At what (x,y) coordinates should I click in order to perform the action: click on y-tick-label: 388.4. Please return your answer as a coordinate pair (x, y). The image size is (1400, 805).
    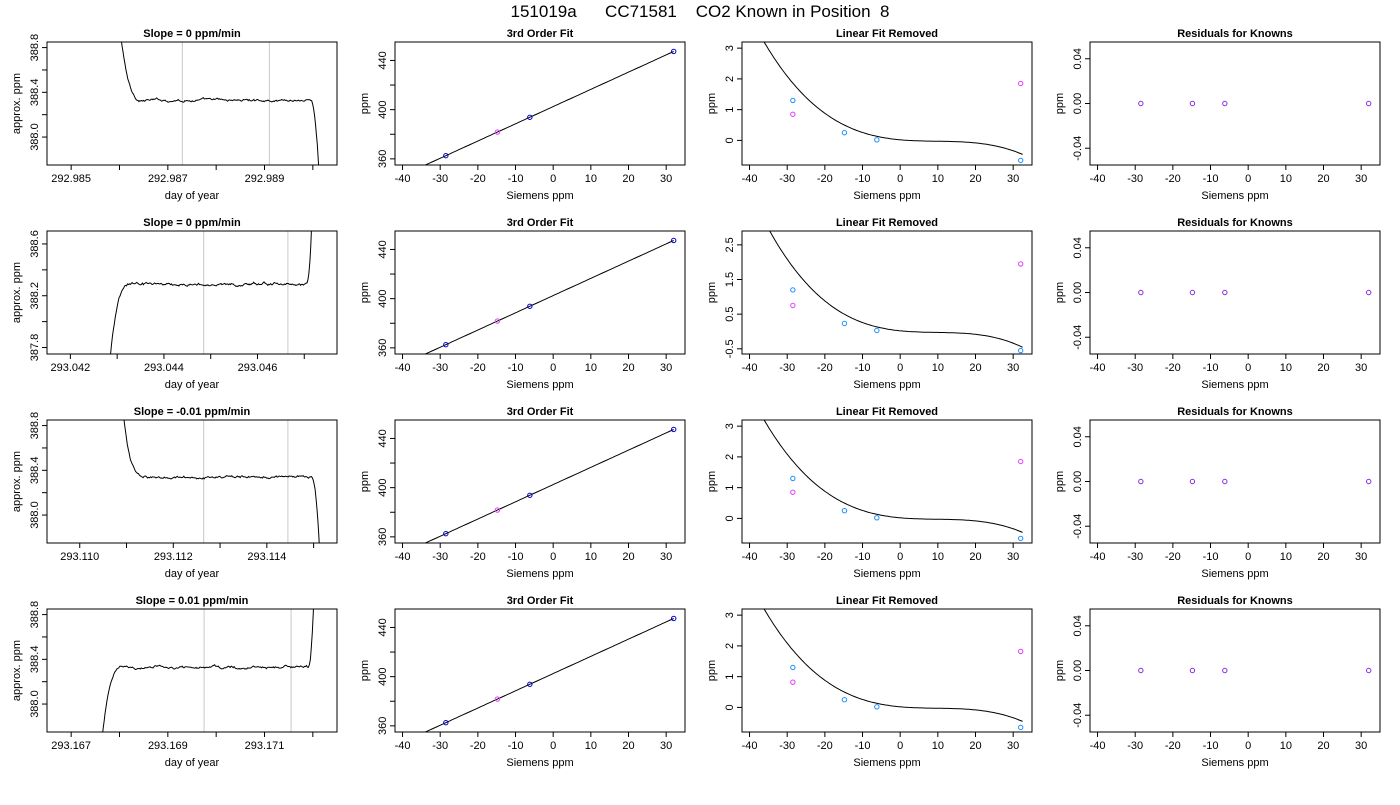
    Looking at the image, I should click on (35, 471).